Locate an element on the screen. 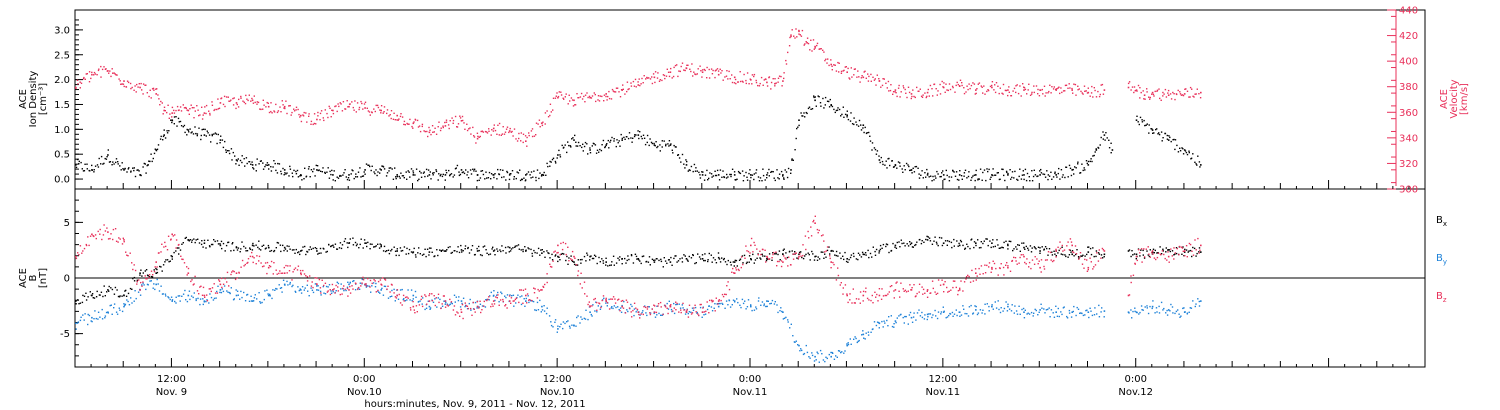  bx-point-point is located at coordinates (1152, 252).